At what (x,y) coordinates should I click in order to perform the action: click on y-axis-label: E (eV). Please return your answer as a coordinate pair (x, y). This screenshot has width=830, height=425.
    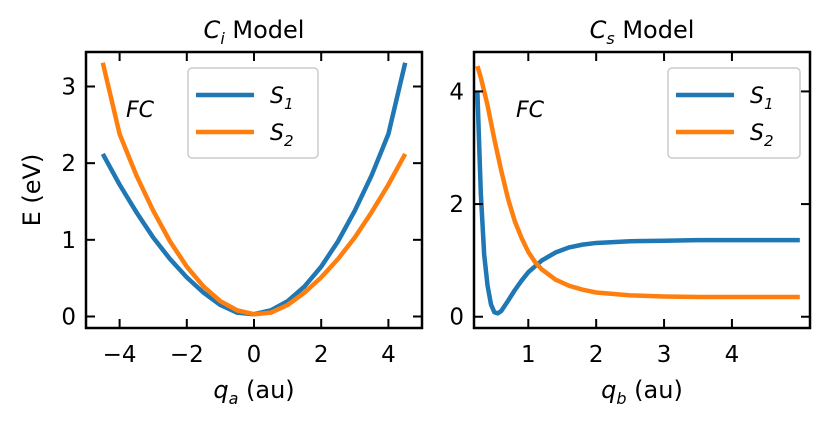
    Looking at the image, I should click on (32, 190).